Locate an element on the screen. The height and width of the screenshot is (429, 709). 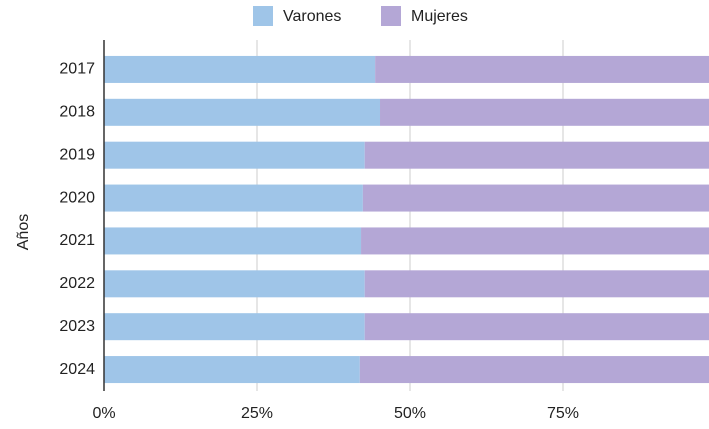
legend-label: Varones is located at coordinates (312, 16).